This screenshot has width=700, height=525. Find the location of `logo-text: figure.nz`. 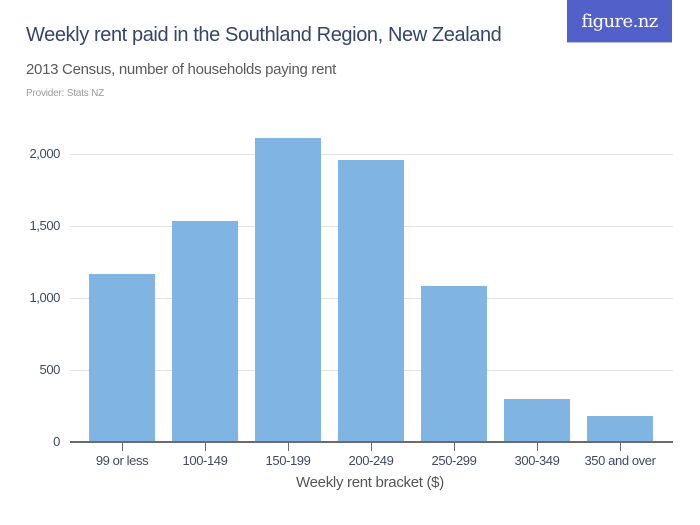

logo-text: figure.nz is located at coordinates (619, 21).